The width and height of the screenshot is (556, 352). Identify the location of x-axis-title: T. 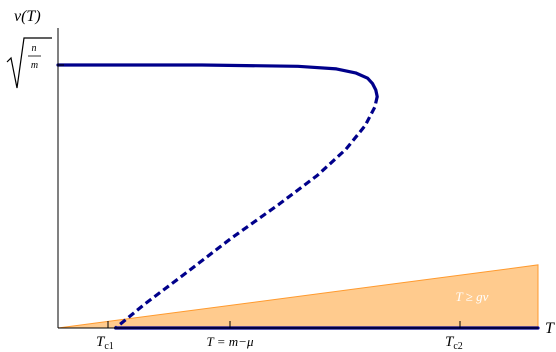
(550, 328).